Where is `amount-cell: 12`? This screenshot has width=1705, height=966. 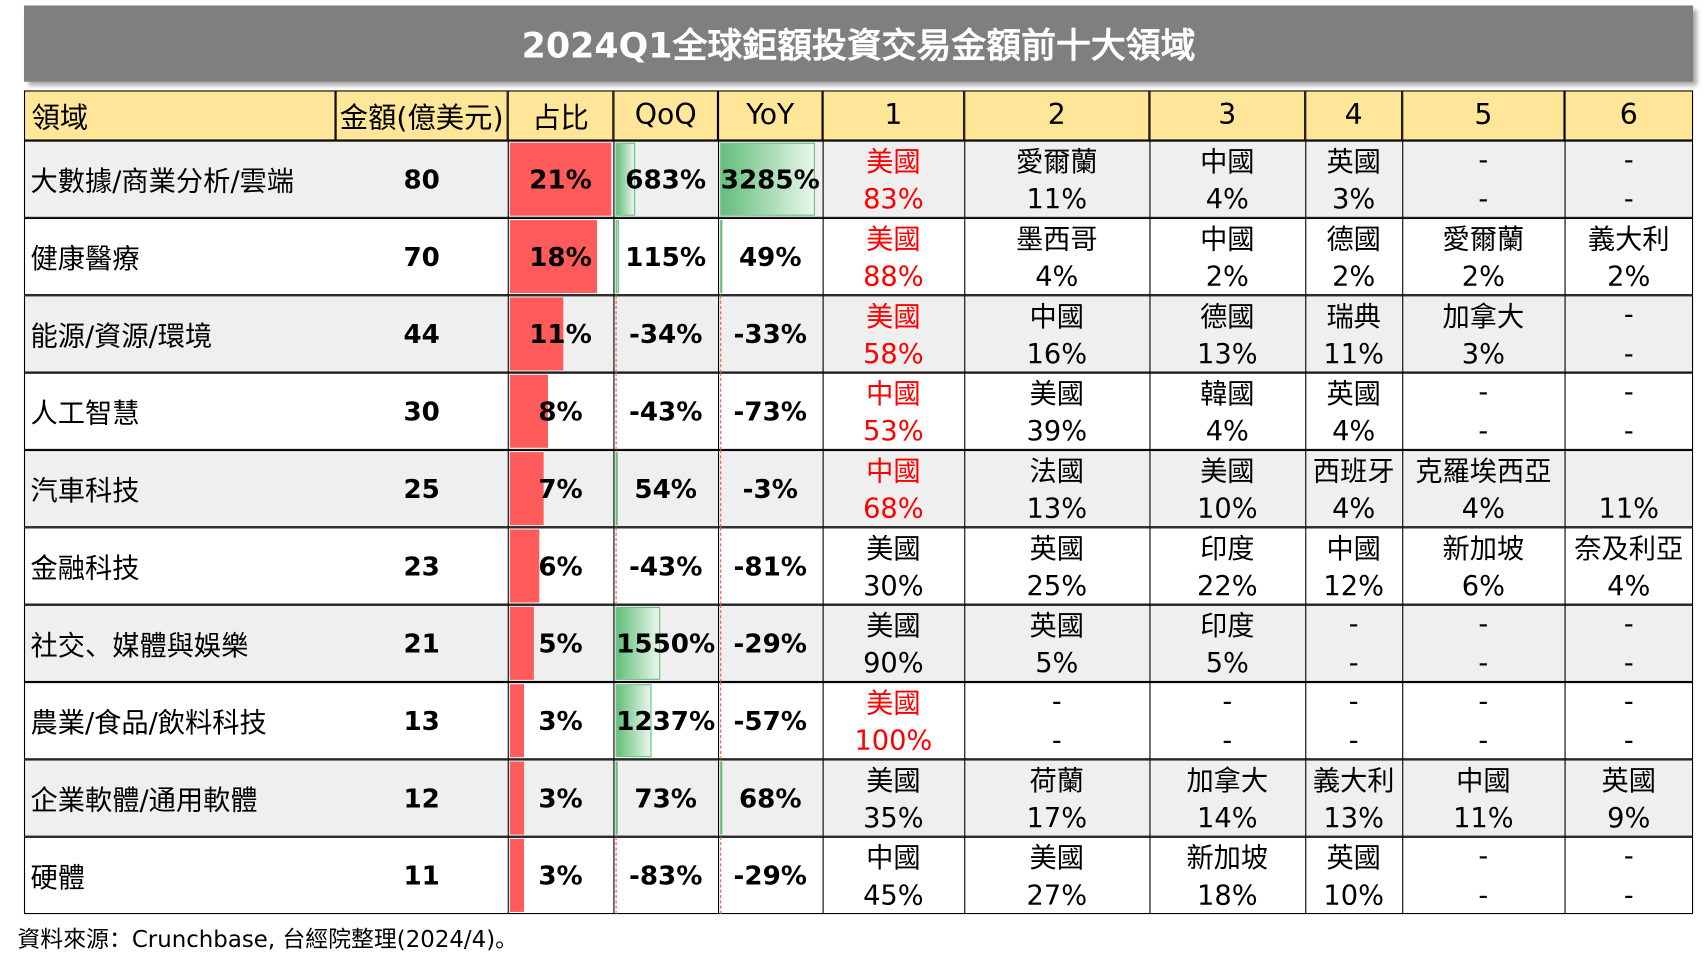
amount-cell: 12 is located at coordinates (421, 798).